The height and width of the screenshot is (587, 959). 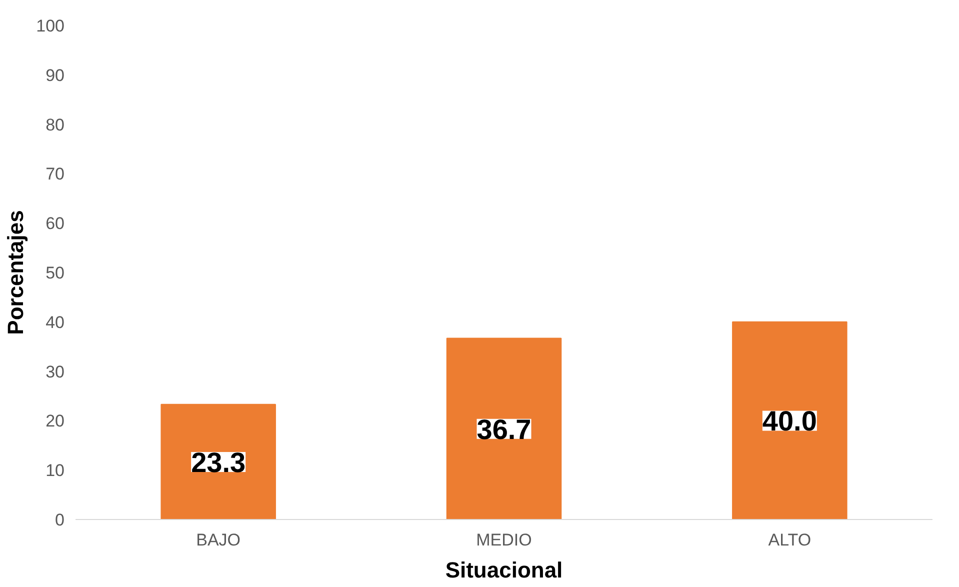 What do you see at coordinates (55, 372) in the screenshot?
I see `y-tick-label: 30` at bounding box center [55, 372].